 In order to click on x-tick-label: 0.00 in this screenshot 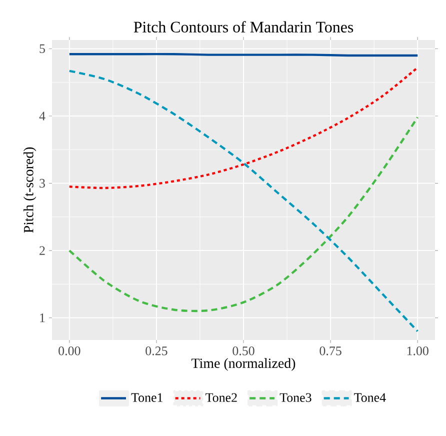, I will do `click(69, 351)`.